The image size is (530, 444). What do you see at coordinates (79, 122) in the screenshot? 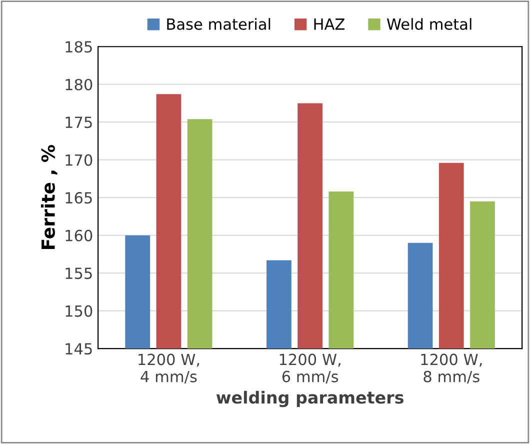
I see `y-tick-label: 175` at bounding box center [79, 122].